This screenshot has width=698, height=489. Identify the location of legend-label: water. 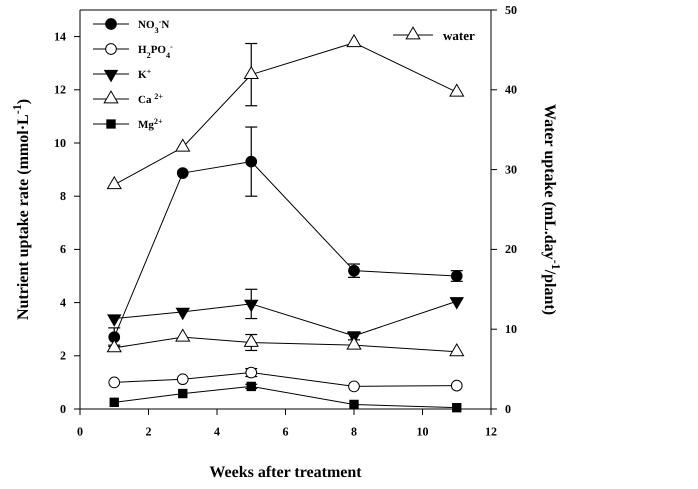
(459, 35).